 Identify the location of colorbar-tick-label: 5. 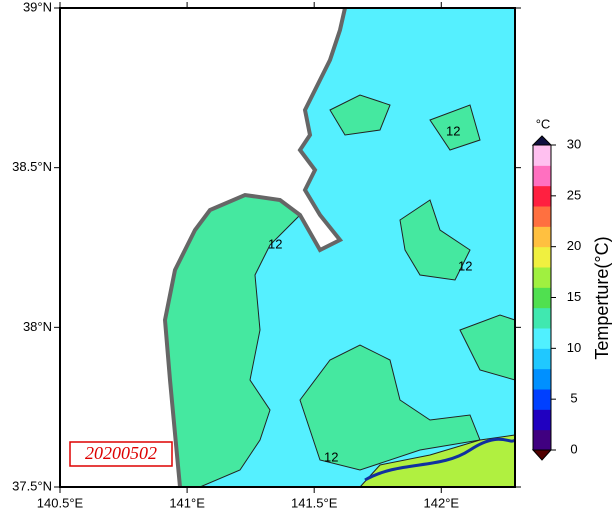
(573, 398).